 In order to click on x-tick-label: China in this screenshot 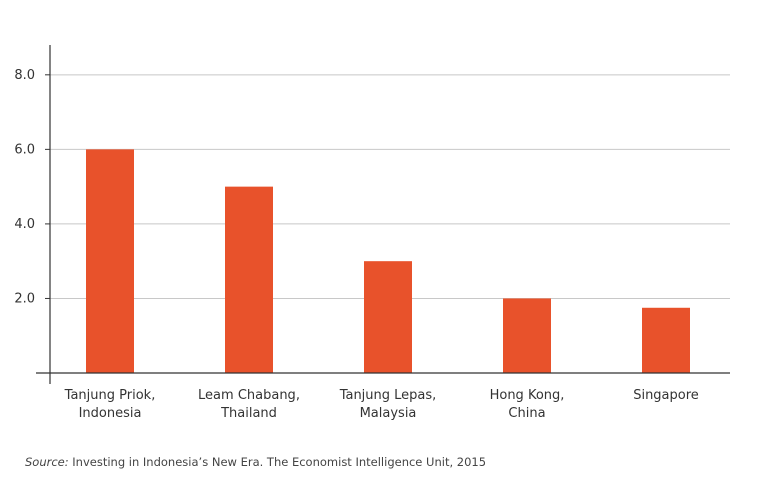, I will do `click(526, 413)`.